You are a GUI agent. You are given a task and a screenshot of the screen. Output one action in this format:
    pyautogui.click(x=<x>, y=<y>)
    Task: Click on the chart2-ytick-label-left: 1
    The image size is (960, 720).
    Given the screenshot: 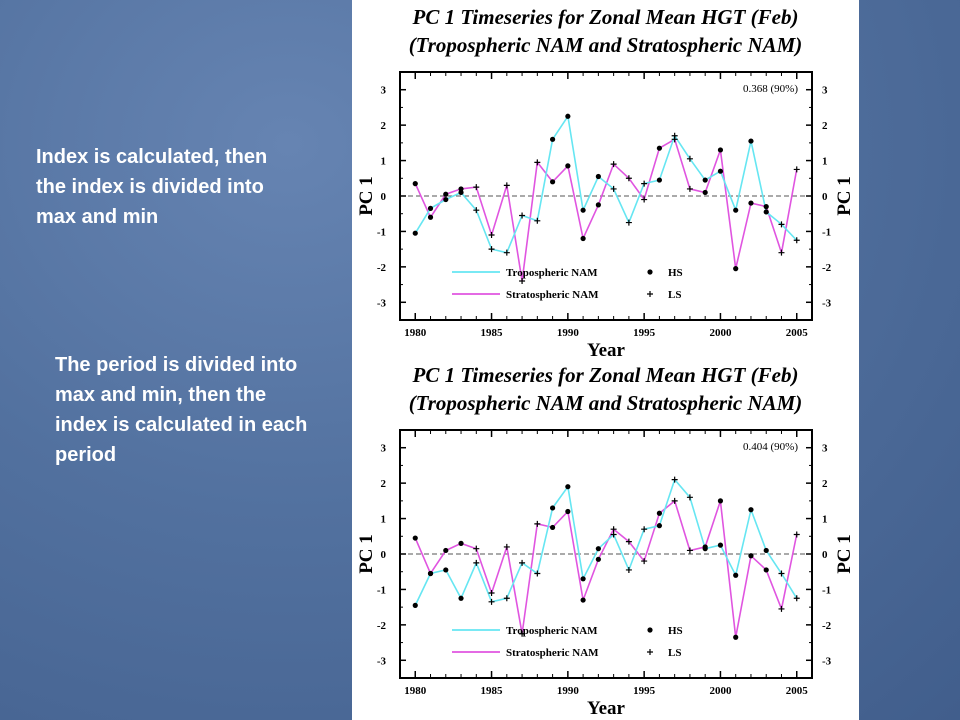 What is the action you would take?
    pyautogui.click(x=384, y=520)
    